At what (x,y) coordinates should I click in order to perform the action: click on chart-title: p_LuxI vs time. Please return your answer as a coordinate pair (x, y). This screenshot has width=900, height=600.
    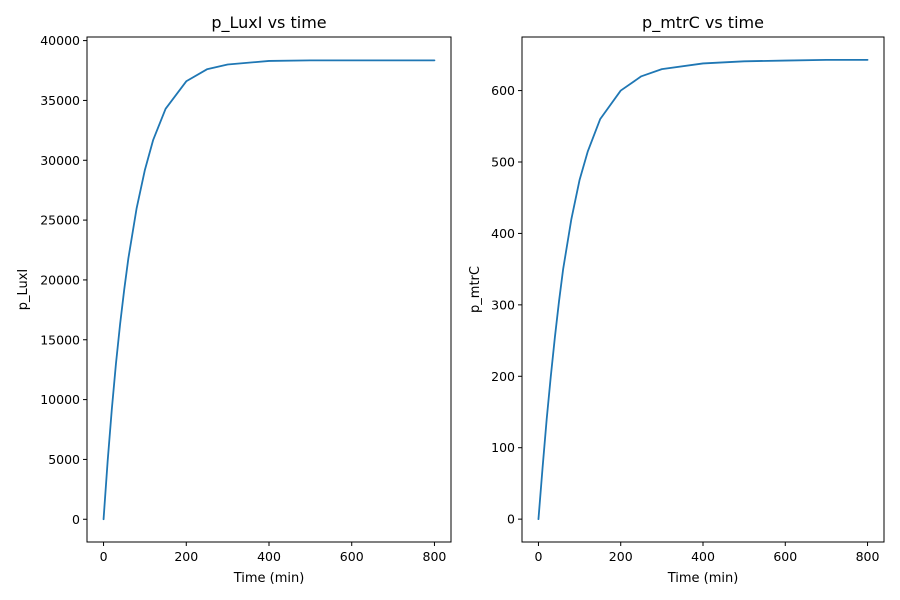
    Looking at the image, I should click on (268, 23).